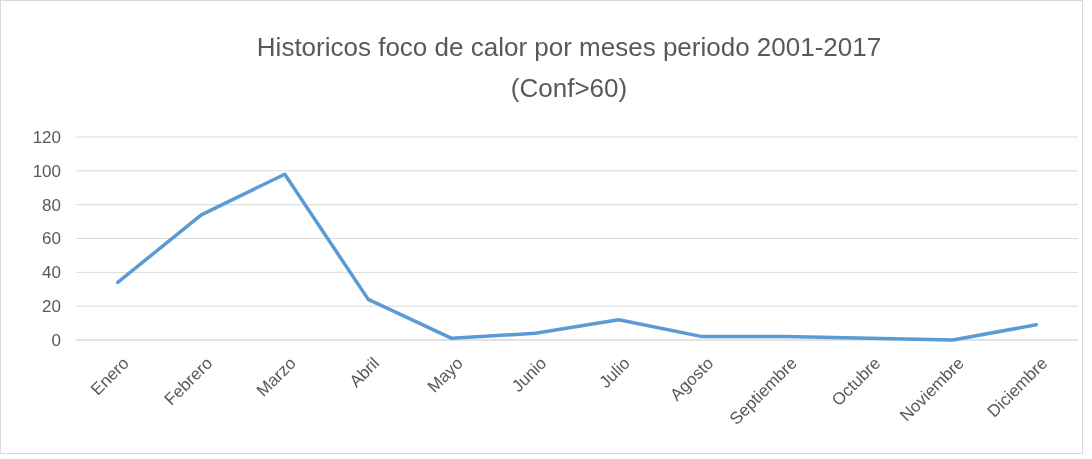 The width and height of the screenshot is (1092, 459). Describe the element at coordinates (569, 47) in the screenshot. I see `chart-title: Historicos foco de calor por meses periodo 2001-2017` at that location.